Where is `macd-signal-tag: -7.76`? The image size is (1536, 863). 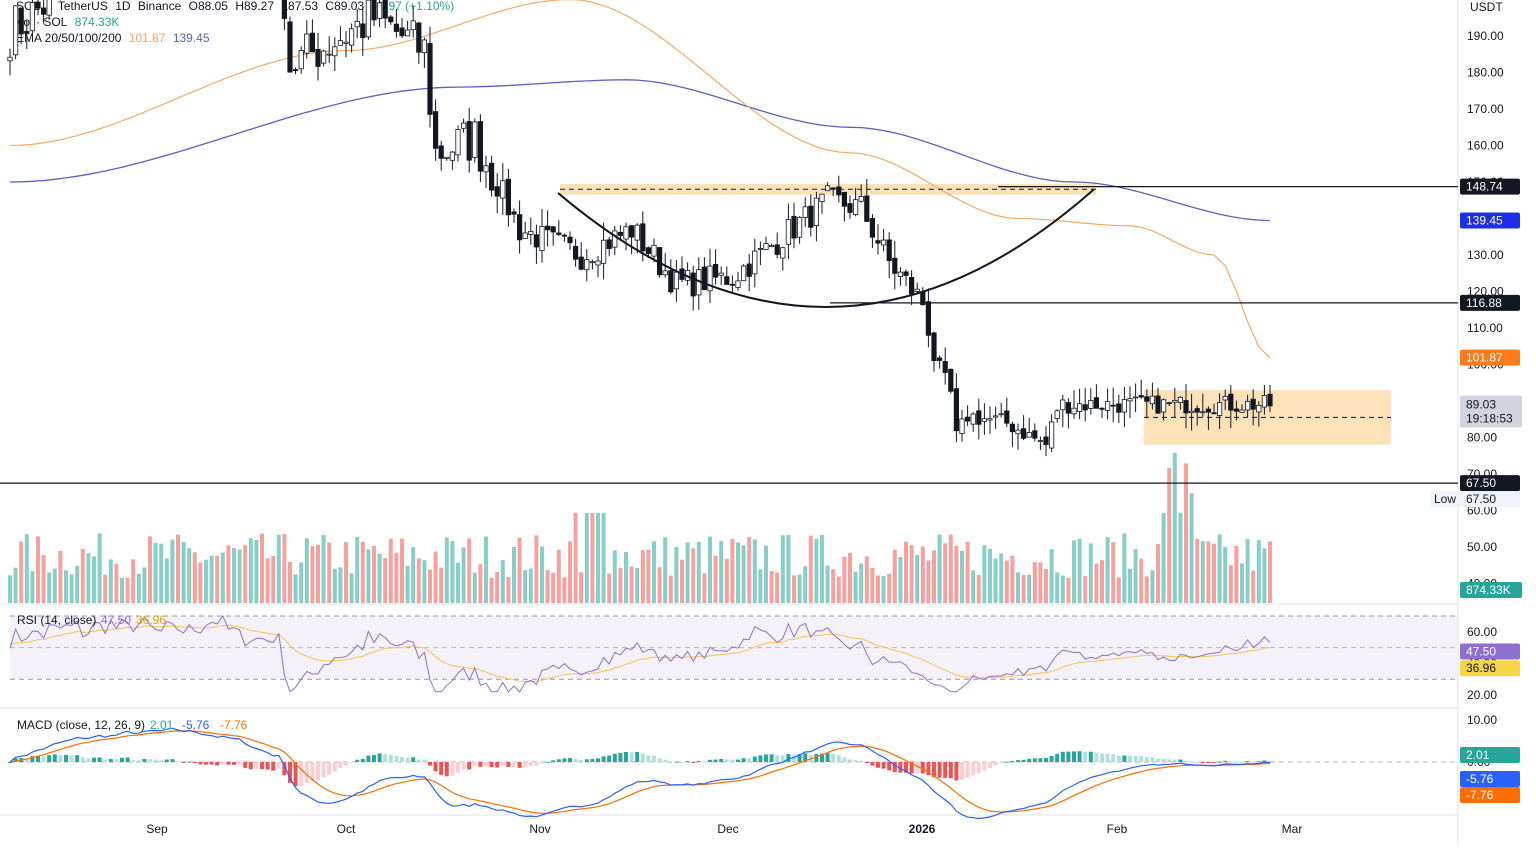 macd-signal-tag: -7.76 is located at coordinates (1490, 795).